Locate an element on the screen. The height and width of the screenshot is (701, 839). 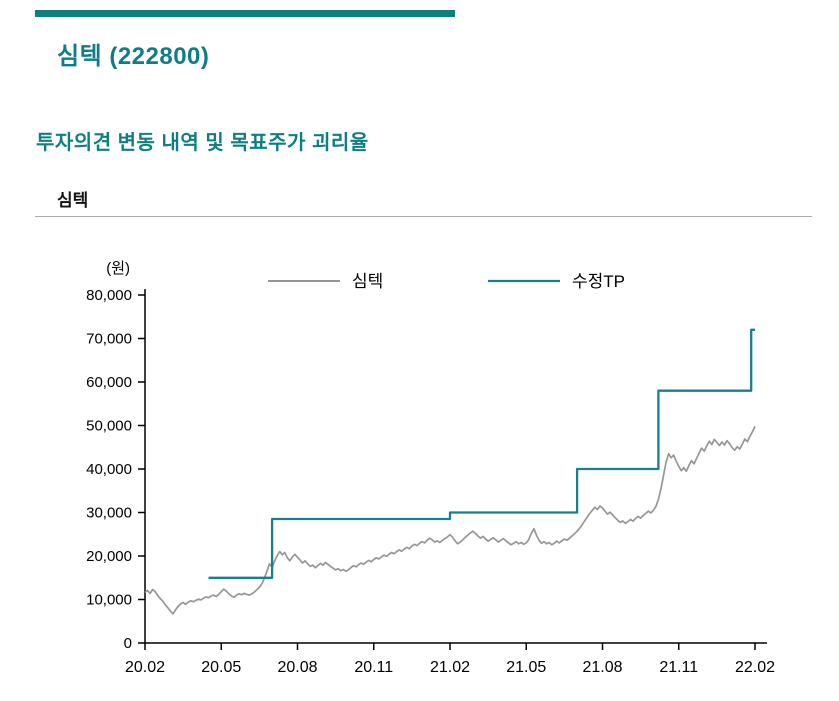
x-tick-label: 21.11 is located at coordinates (678, 667).